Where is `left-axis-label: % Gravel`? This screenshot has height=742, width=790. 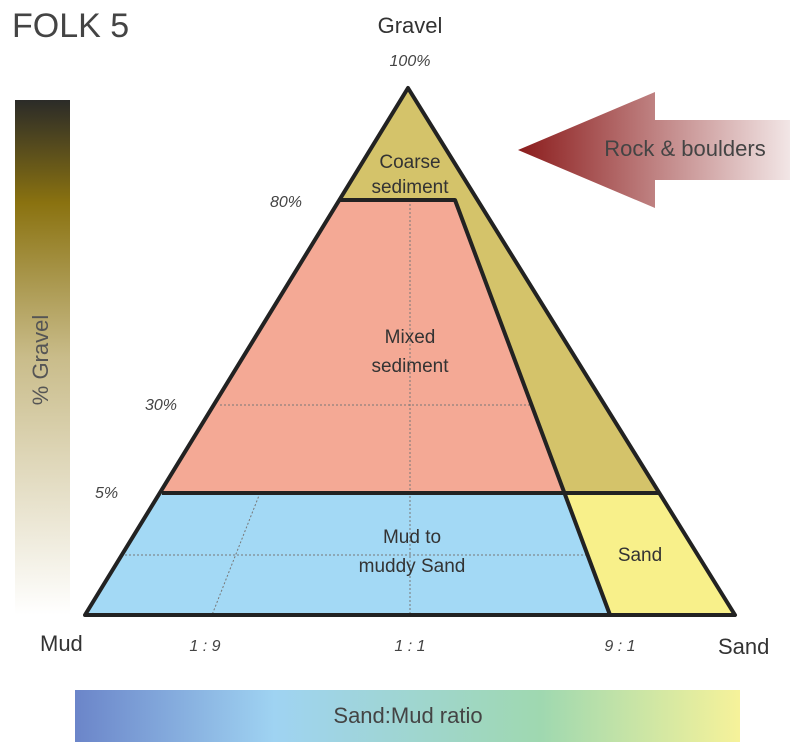 left-axis-label: % Gravel is located at coordinates (40, 360).